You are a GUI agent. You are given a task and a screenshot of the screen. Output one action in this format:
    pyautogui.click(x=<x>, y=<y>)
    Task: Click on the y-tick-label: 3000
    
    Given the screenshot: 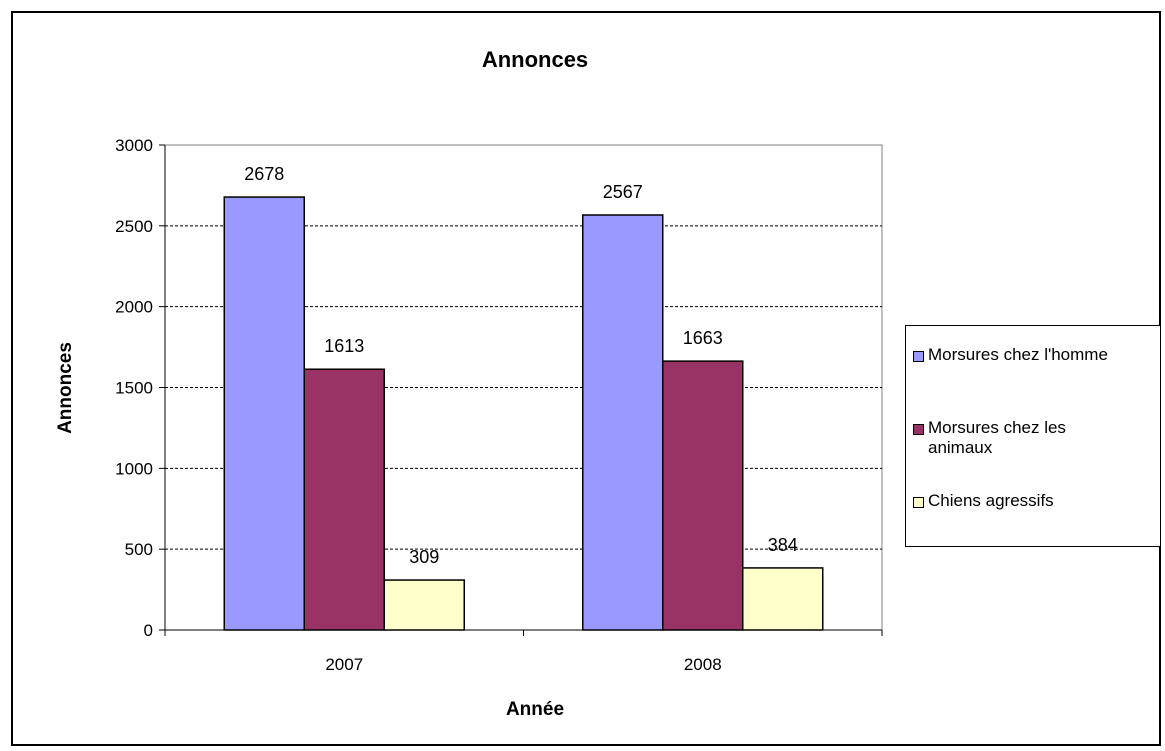 What is the action you would take?
    pyautogui.click(x=134, y=145)
    